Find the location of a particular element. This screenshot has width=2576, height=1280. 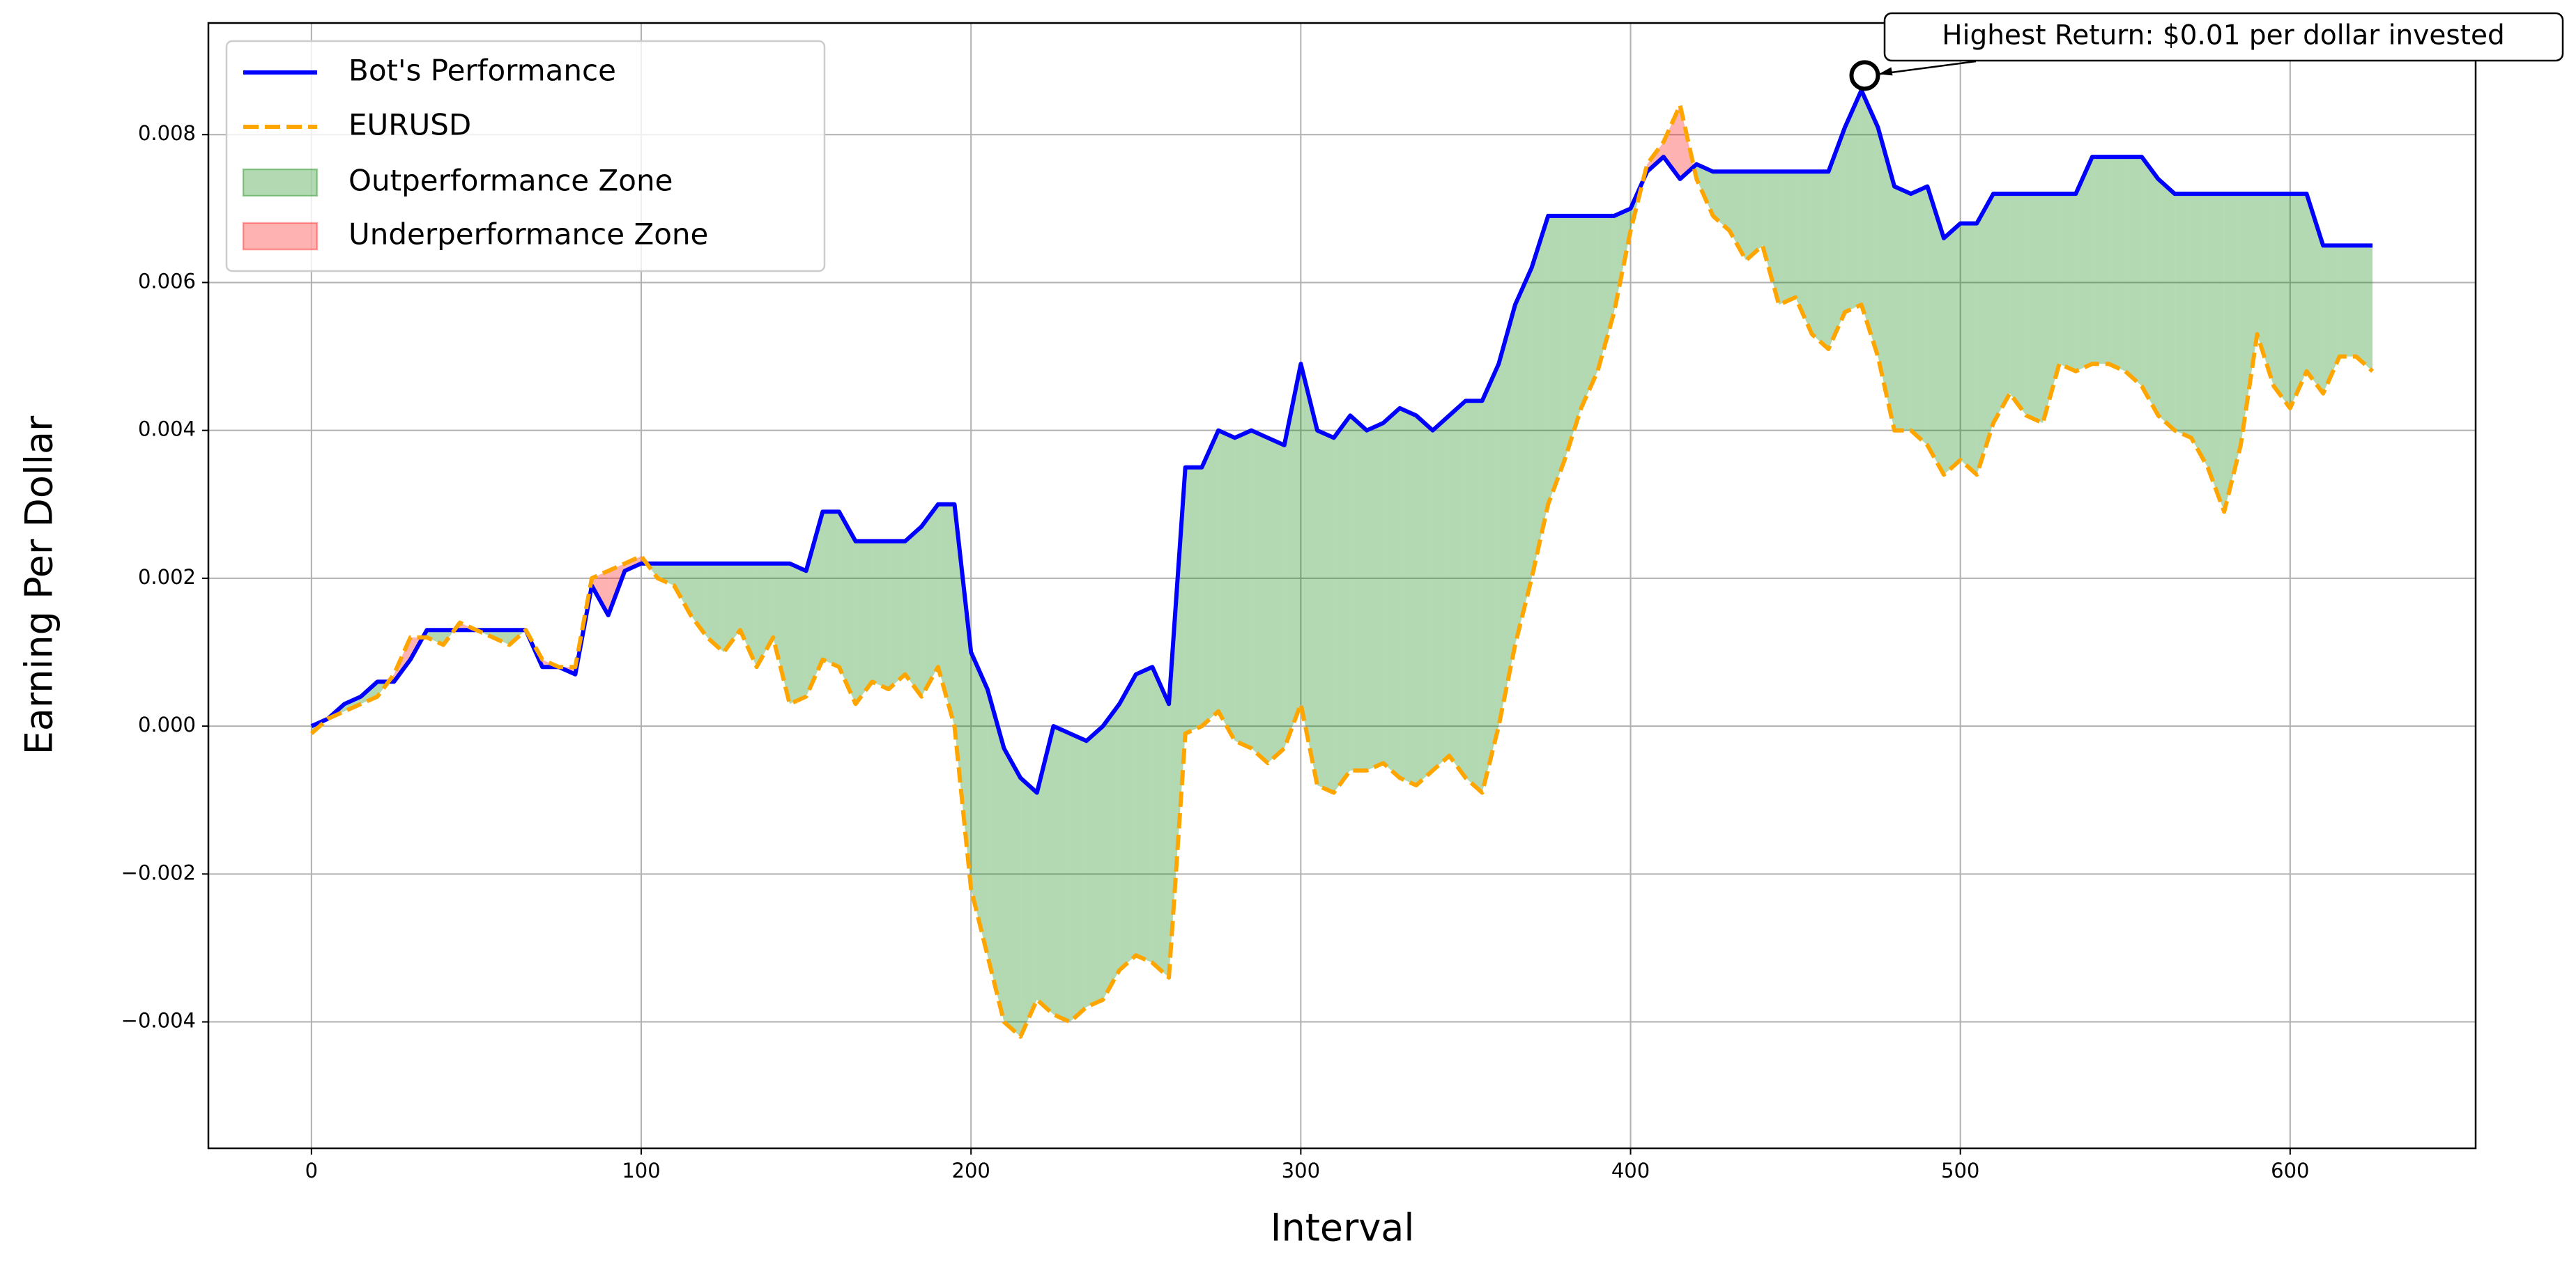

legend-label: EURUSD is located at coordinates (409, 125).